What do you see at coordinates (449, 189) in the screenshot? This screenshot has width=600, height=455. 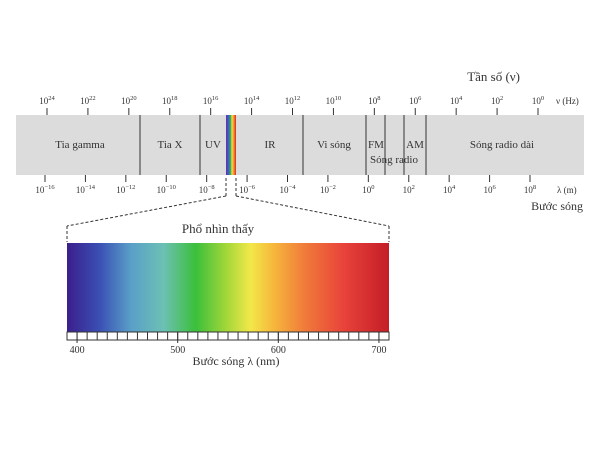 I see `wavelength-tick-label: 10⁴` at bounding box center [449, 189].